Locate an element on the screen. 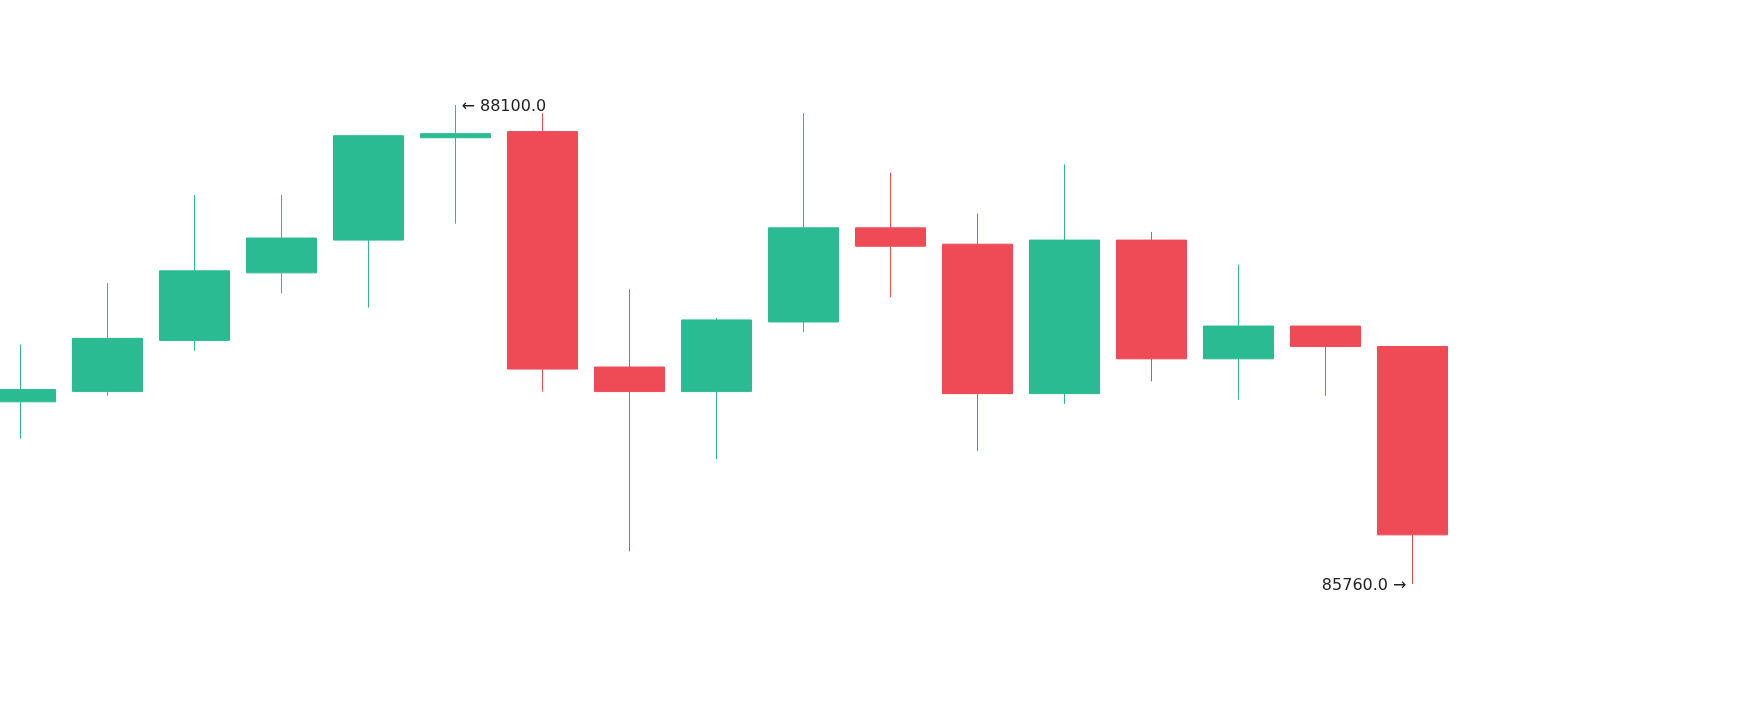  annotation: 85760.0 → is located at coordinates (1364, 584).